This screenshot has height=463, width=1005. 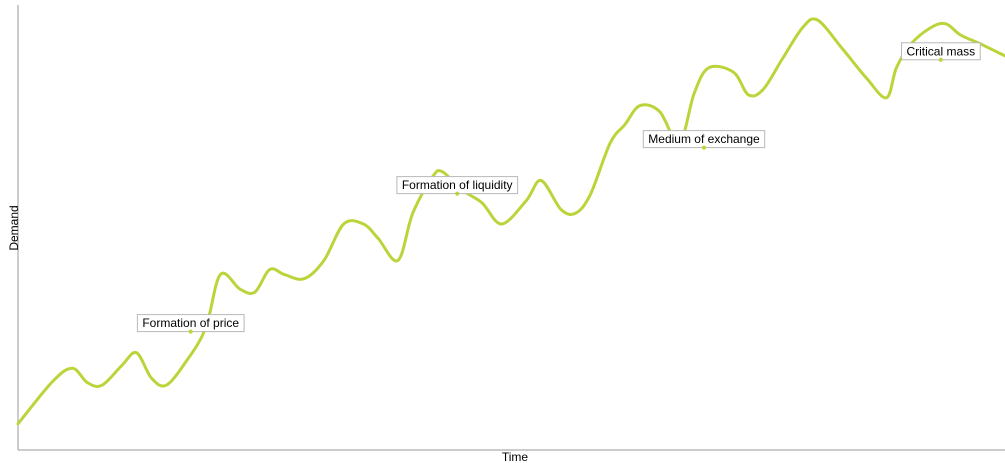 I want to click on annotation-1: Formation of liquidity, so click(x=457, y=186).